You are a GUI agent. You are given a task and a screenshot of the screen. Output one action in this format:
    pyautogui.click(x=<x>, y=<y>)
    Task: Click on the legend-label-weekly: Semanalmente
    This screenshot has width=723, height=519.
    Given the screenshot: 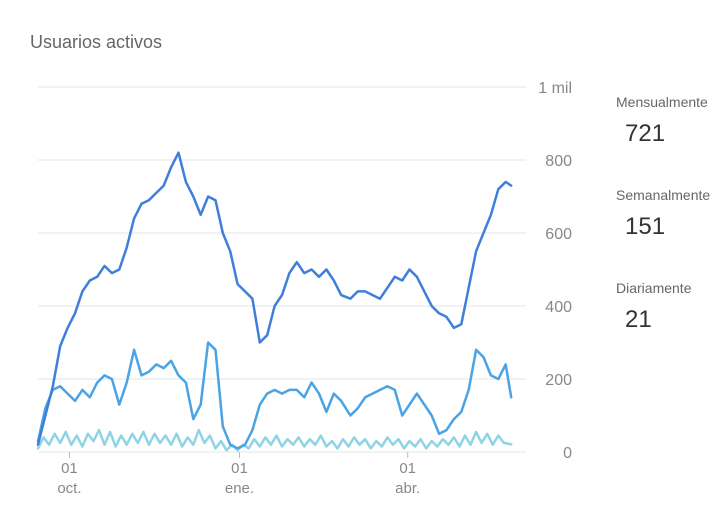 What is the action you would take?
    pyautogui.click(x=663, y=195)
    